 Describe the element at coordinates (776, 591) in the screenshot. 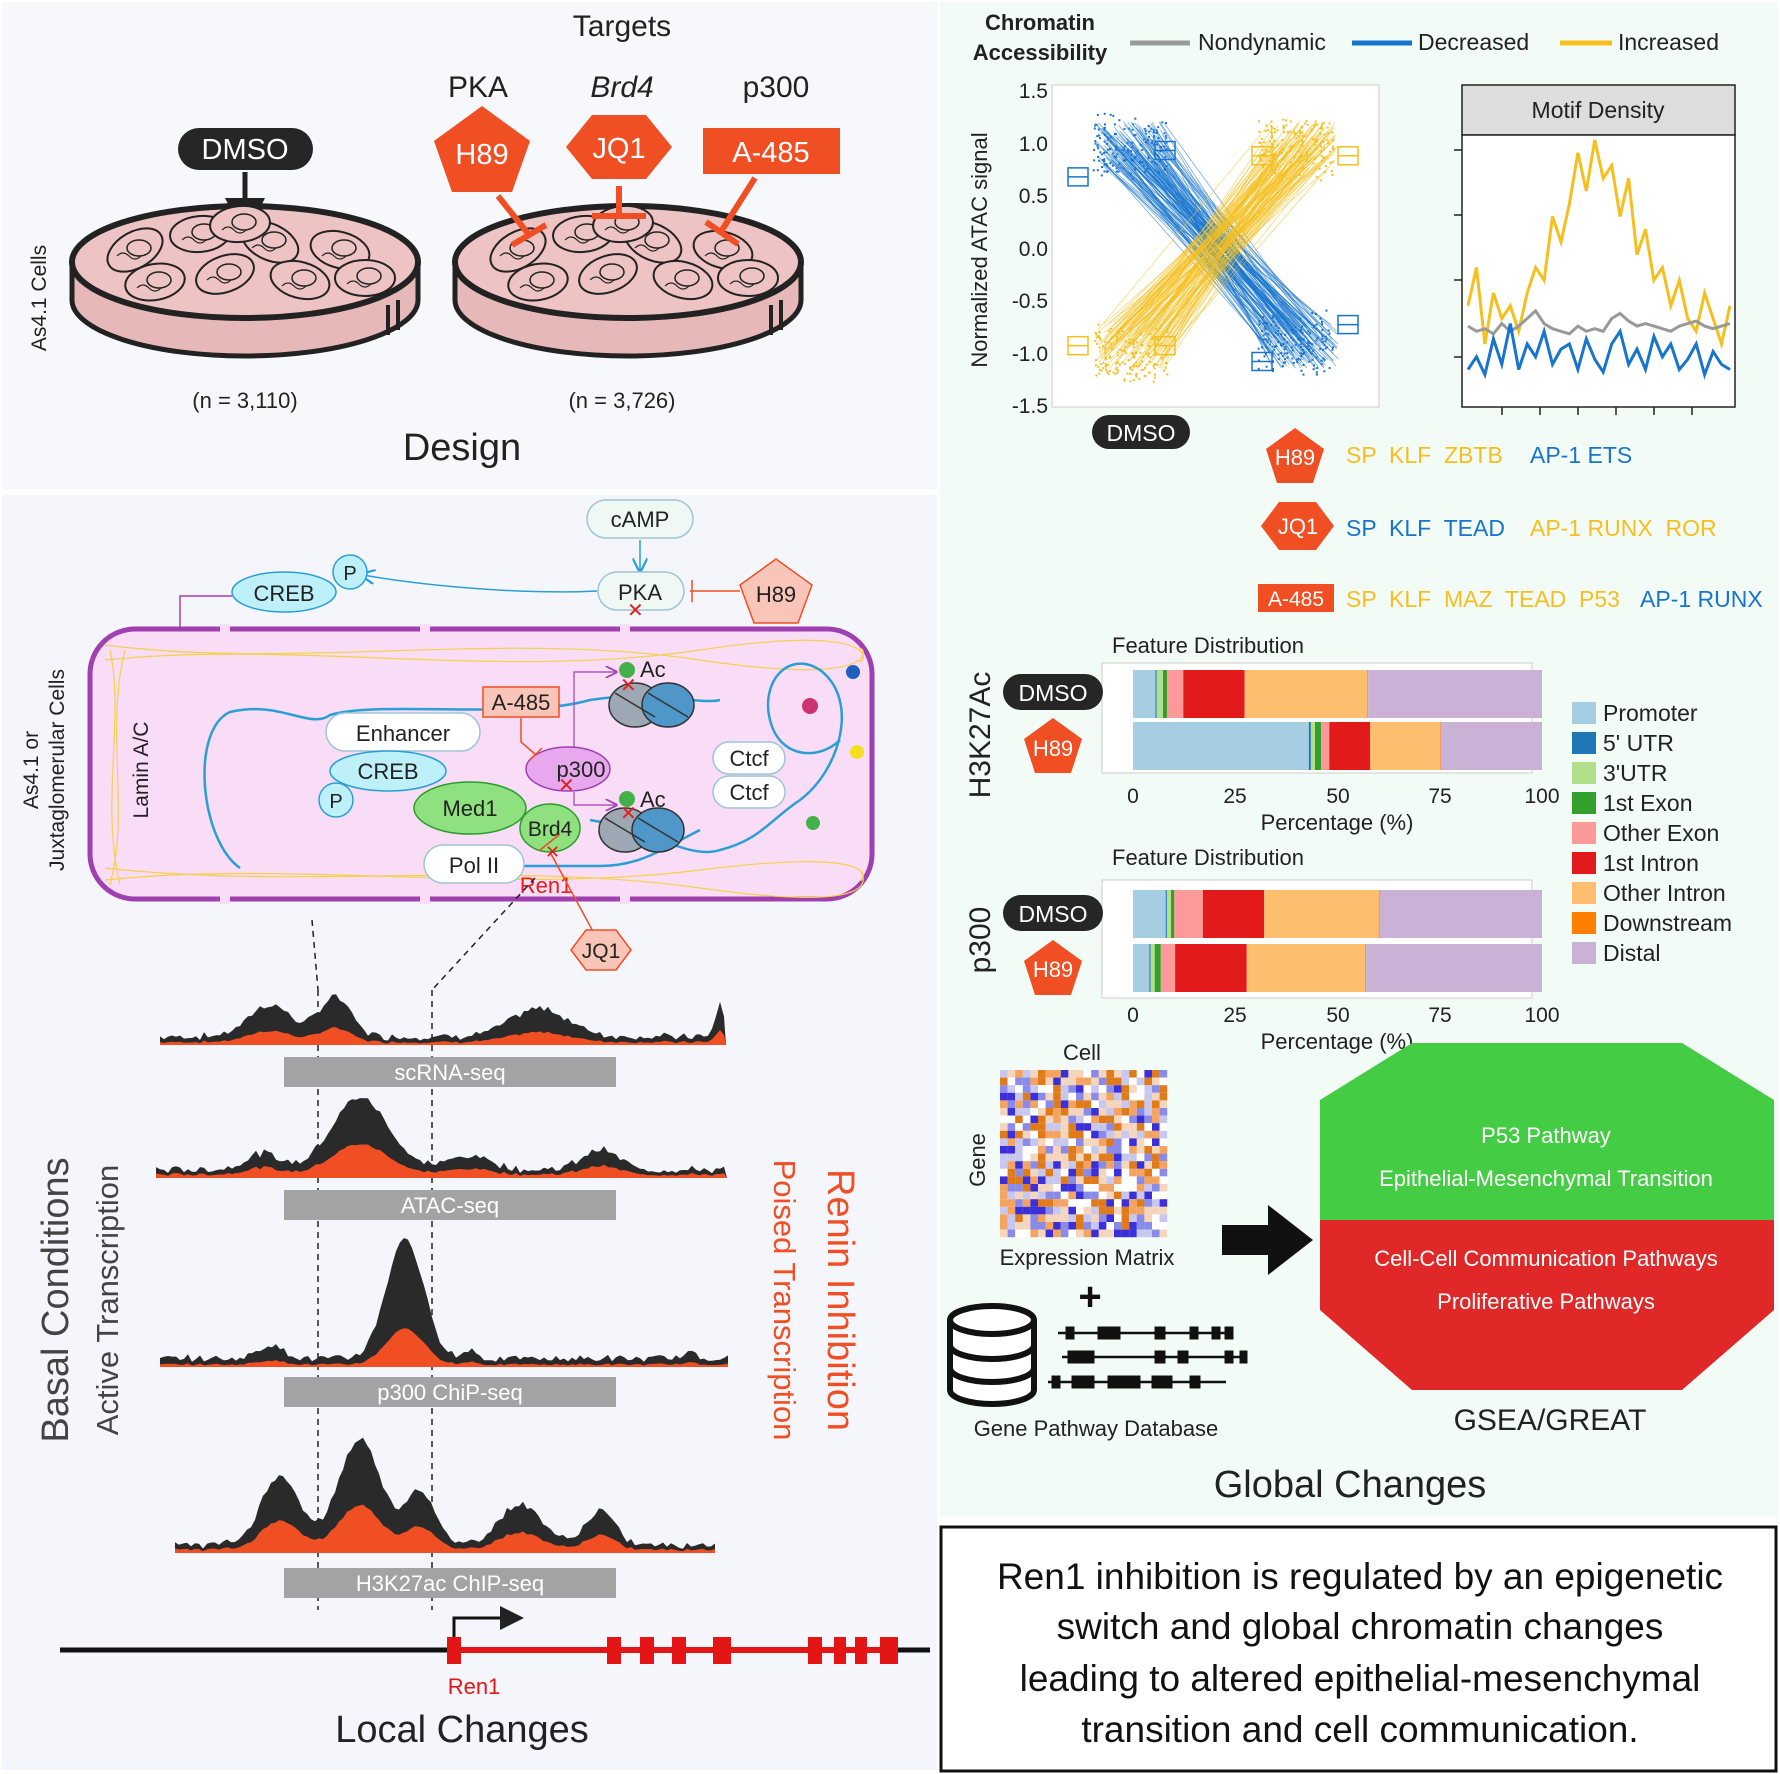

I see `h89-pathway-pentagon` at that location.